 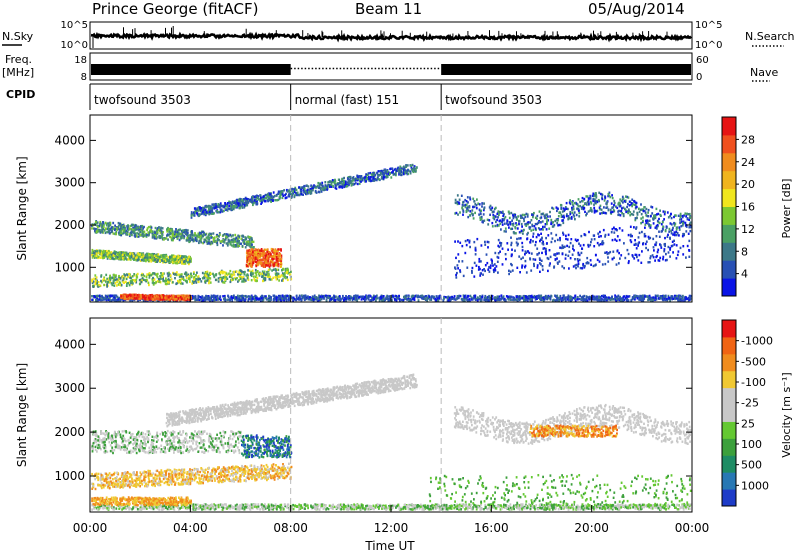 What do you see at coordinates (748, 423) in the screenshot?
I see `colorbar-tick-label: 25` at bounding box center [748, 423].